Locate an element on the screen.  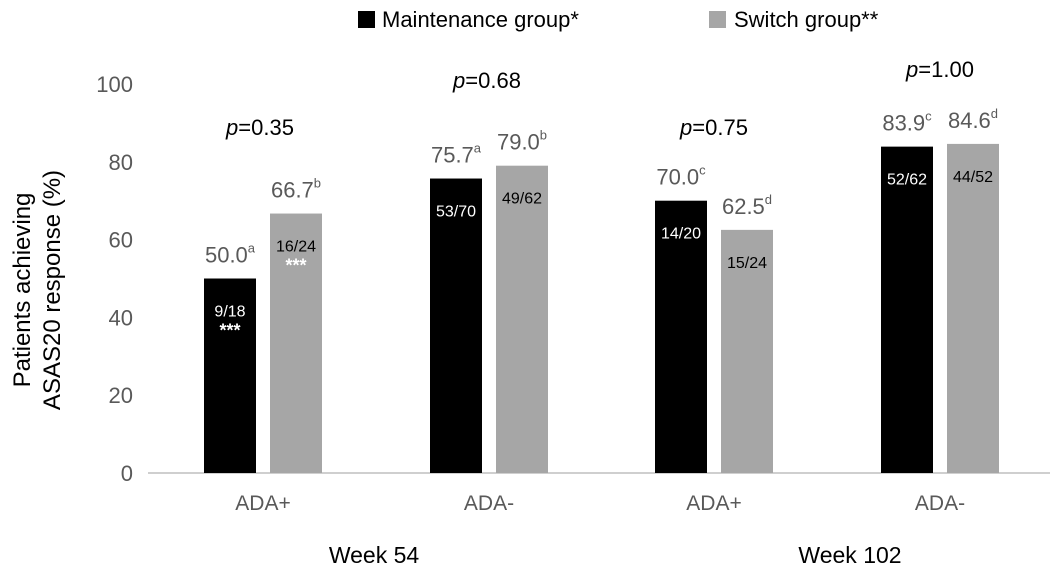
bar-count-label: 9/18 is located at coordinates (229, 312).